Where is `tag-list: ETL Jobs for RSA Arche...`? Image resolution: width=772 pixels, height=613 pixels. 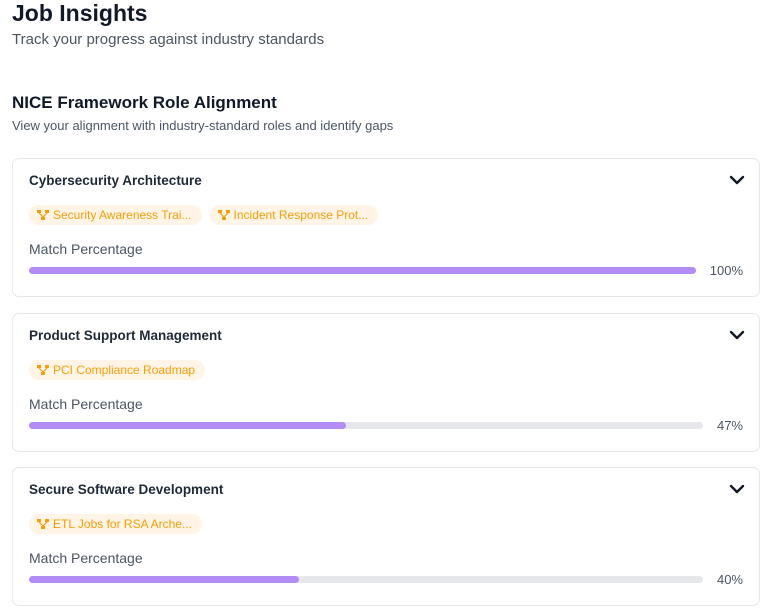 tag-list: ETL Jobs for RSA Arche... is located at coordinates (115, 524).